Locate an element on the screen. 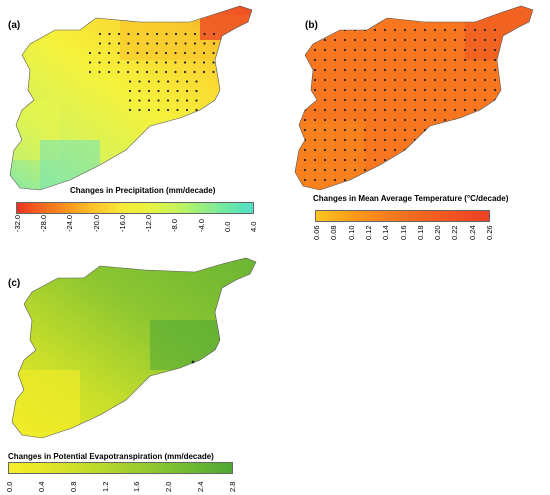 The height and width of the screenshot is (495, 550). tick-a-8: 0.0 is located at coordinates (227, 226).